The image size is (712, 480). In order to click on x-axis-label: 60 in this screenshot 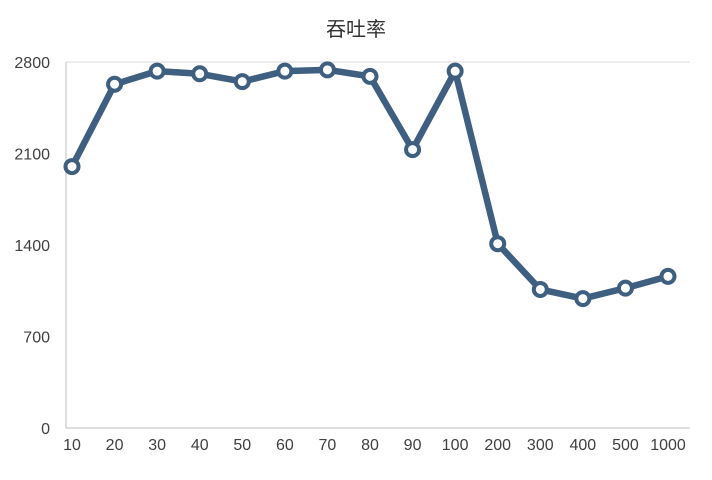, I will do `click(285, 445)`.